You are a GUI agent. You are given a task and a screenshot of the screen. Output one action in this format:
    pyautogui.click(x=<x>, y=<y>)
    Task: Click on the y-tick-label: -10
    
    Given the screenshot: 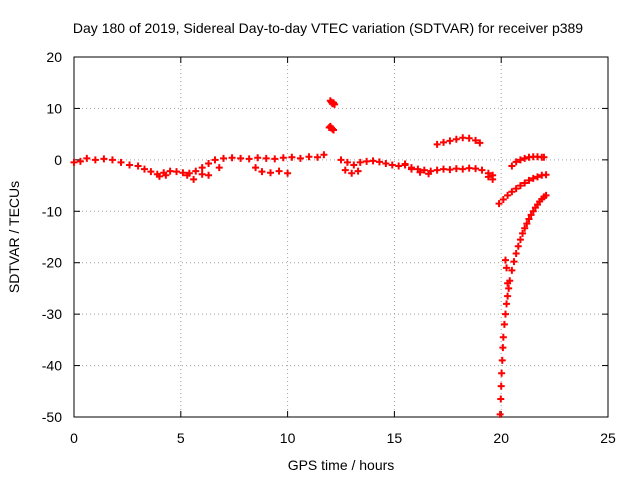 What is the action you would take?
    pyautogui.click(x=52, y=211)
    